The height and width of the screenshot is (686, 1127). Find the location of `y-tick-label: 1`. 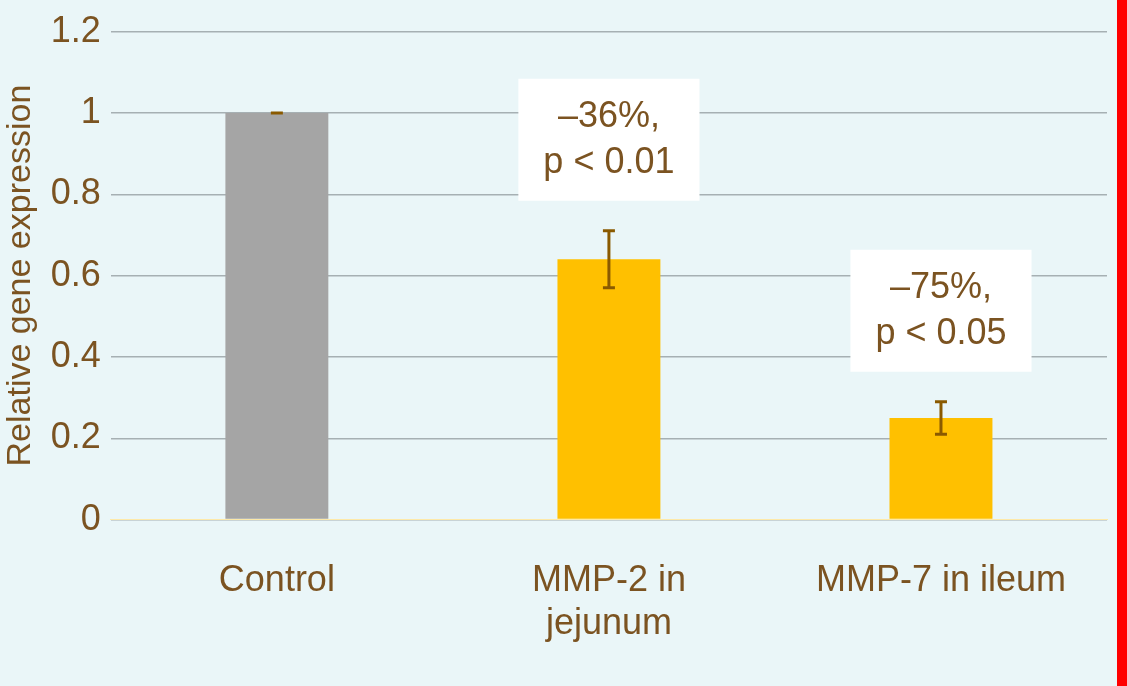

y-tick-label: 1 is located at coordinates (90, 110).